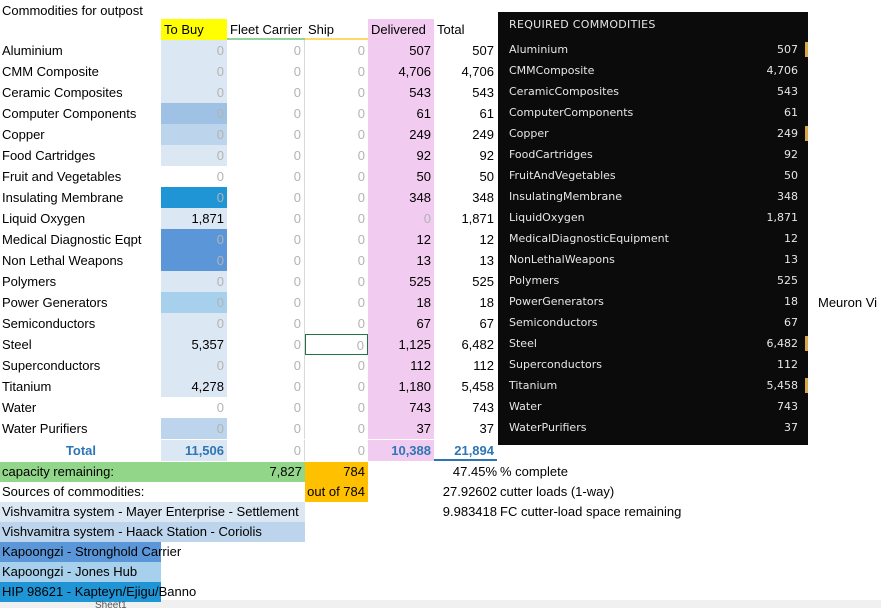 The height and width of the screenshot is (611, 881). Describe the element at coordinates (401, 323) in the screenshot. I see `delivered-cell: 67` at that location.